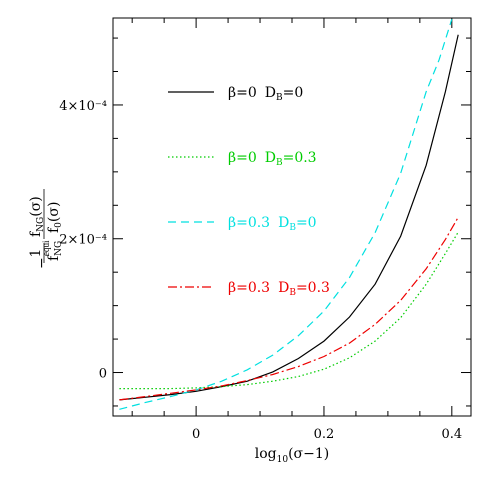  What do you see at coordinates (451, 434) in the screenshot?
I see `x-tick-label: 0.4` at bounding box center [451, 434].